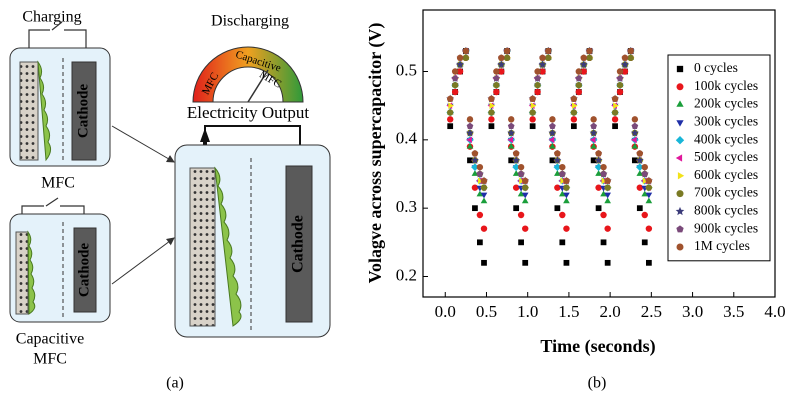  I want to click on biofilm, so click(44, 111).